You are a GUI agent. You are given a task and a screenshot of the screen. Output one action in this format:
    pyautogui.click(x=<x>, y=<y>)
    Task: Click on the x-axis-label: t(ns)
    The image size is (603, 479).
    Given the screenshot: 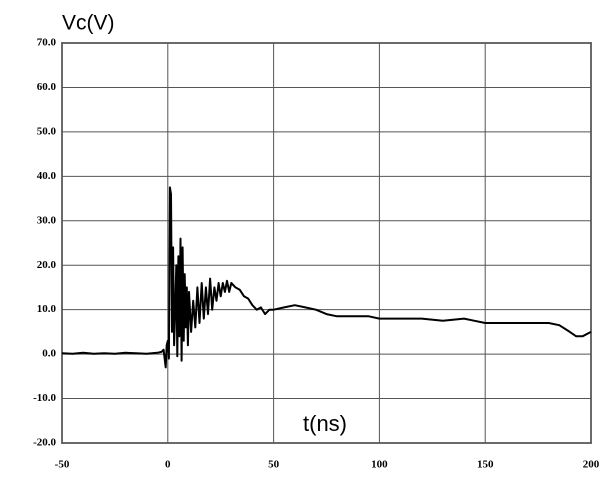 What is the action you would take?
    pyautogui.click(x=325, y=423)
    